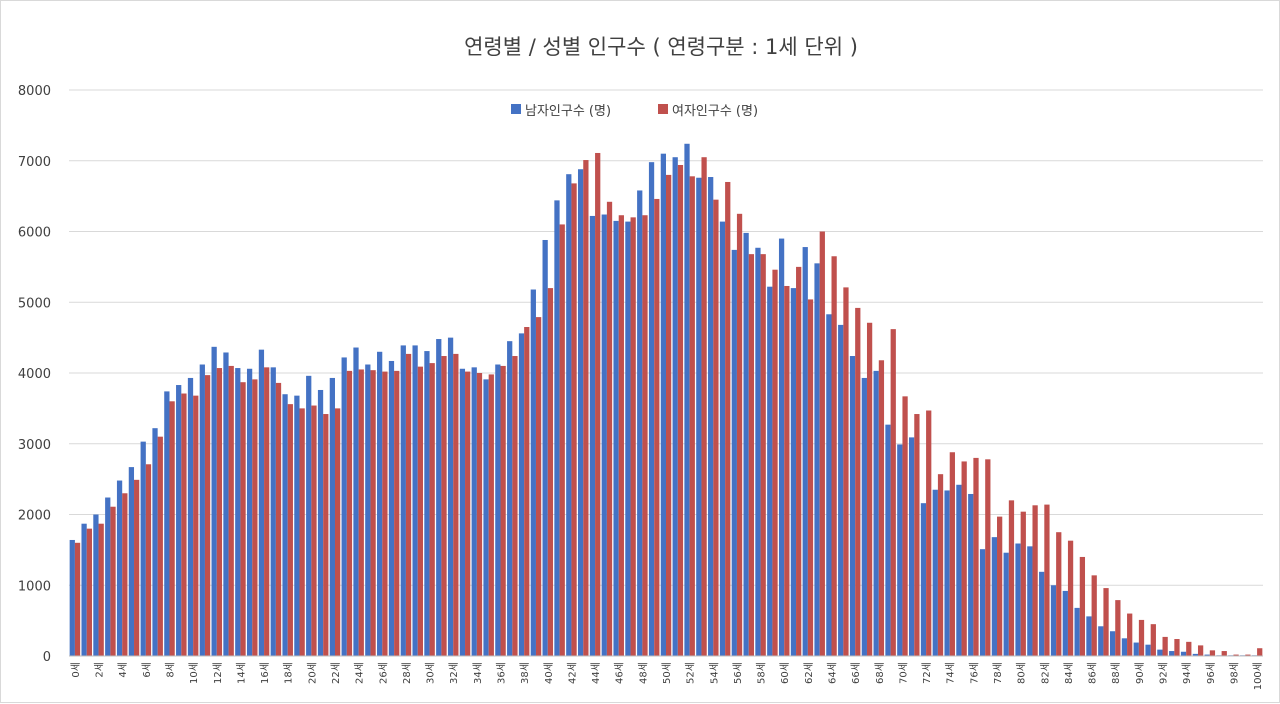 Image resolution: width=1280 pixels, height=704 pixels. What do you see at coordinates (1022, 673) in the screenshot?
I see `x-tick-label: 80세` at bounding box center [1022, 673].